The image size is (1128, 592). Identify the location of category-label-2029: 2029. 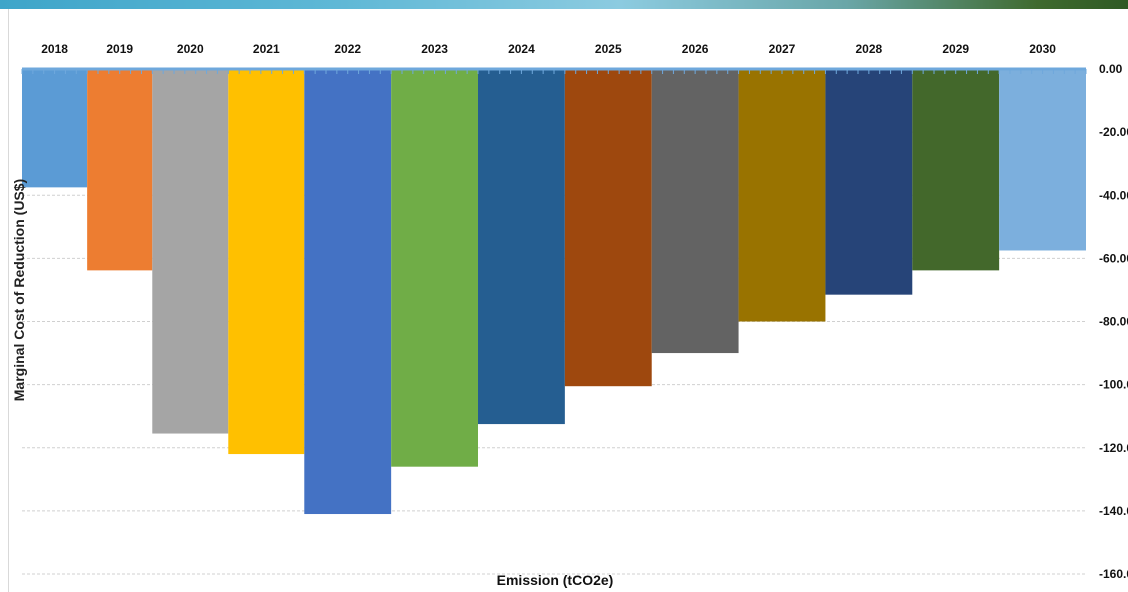
(955, 49).